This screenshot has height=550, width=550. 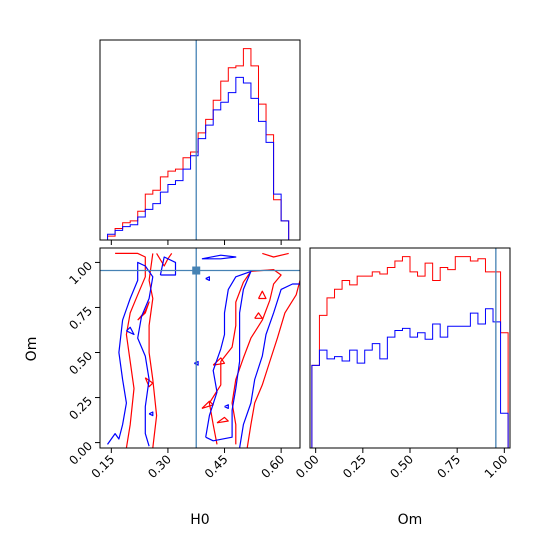 What do you see at coordinates (196, 270) in the screenshot?
I see `contour-truth-marker` at bounding box center [196, 270].